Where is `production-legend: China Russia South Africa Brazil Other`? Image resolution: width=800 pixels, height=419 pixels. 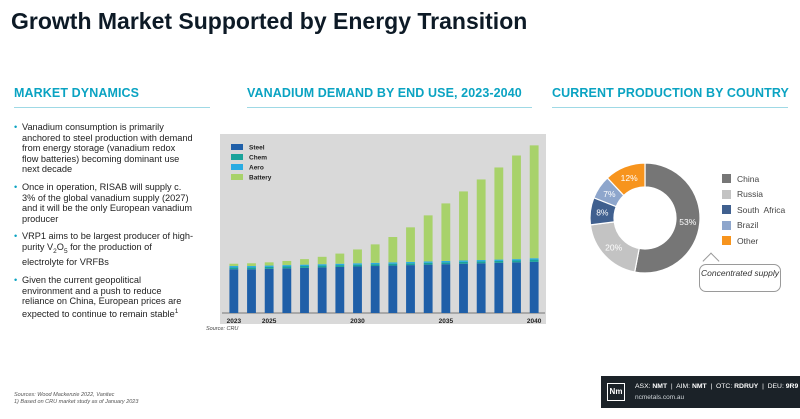
production-legend: China Russia South Africa Brazil Other is located at coordinates (753, 210).